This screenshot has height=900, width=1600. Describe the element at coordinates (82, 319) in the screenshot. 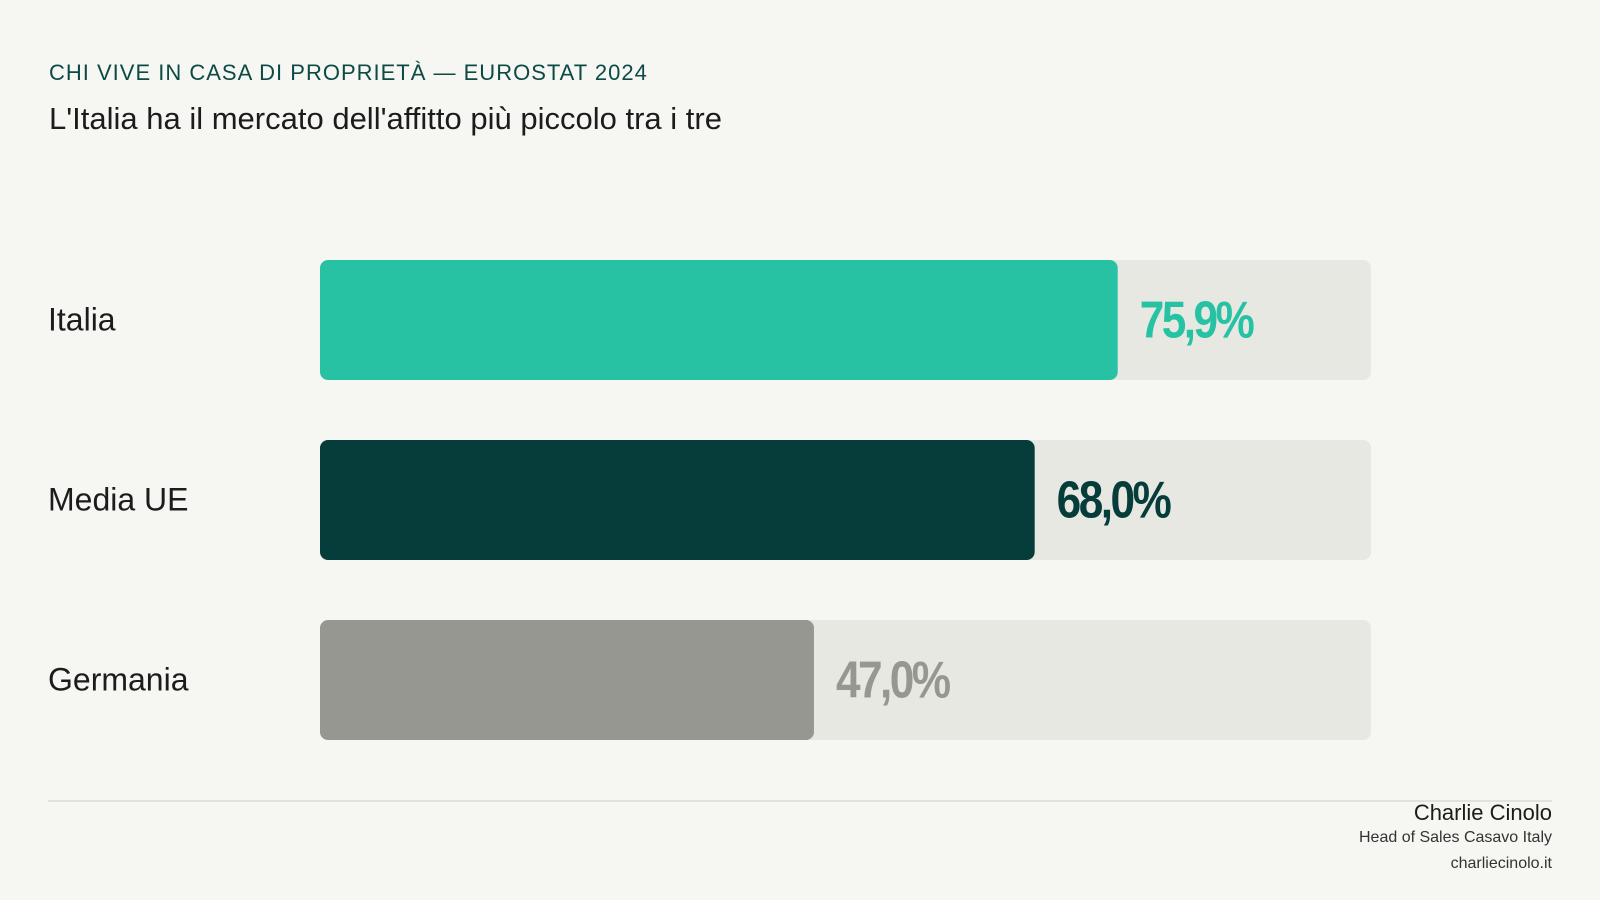

I see `category-label: Italia` at that location.